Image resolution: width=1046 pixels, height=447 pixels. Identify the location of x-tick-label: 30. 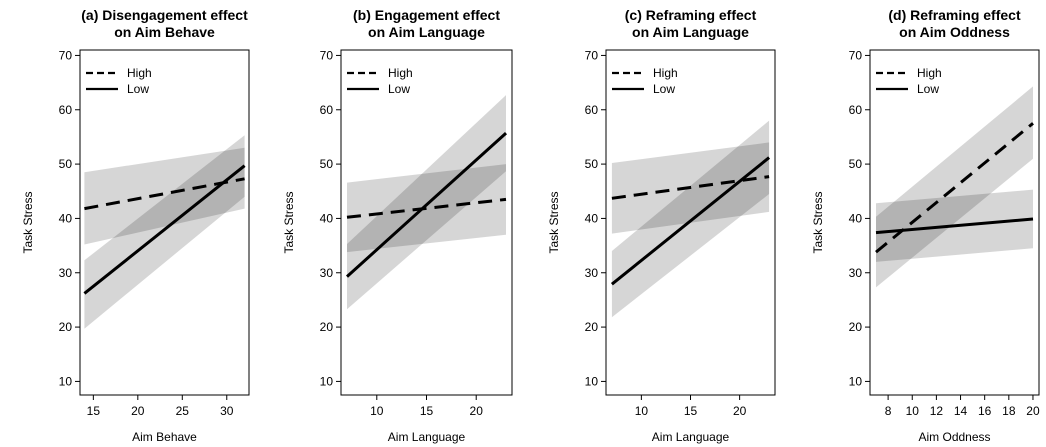
(227, 411).